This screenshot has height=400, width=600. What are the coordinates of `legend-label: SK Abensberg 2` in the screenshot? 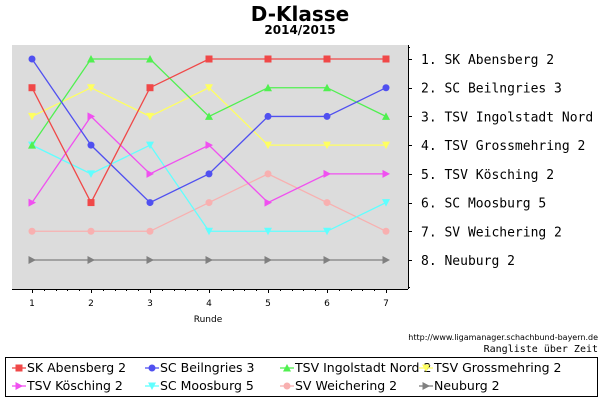 It's located at (77, 367).